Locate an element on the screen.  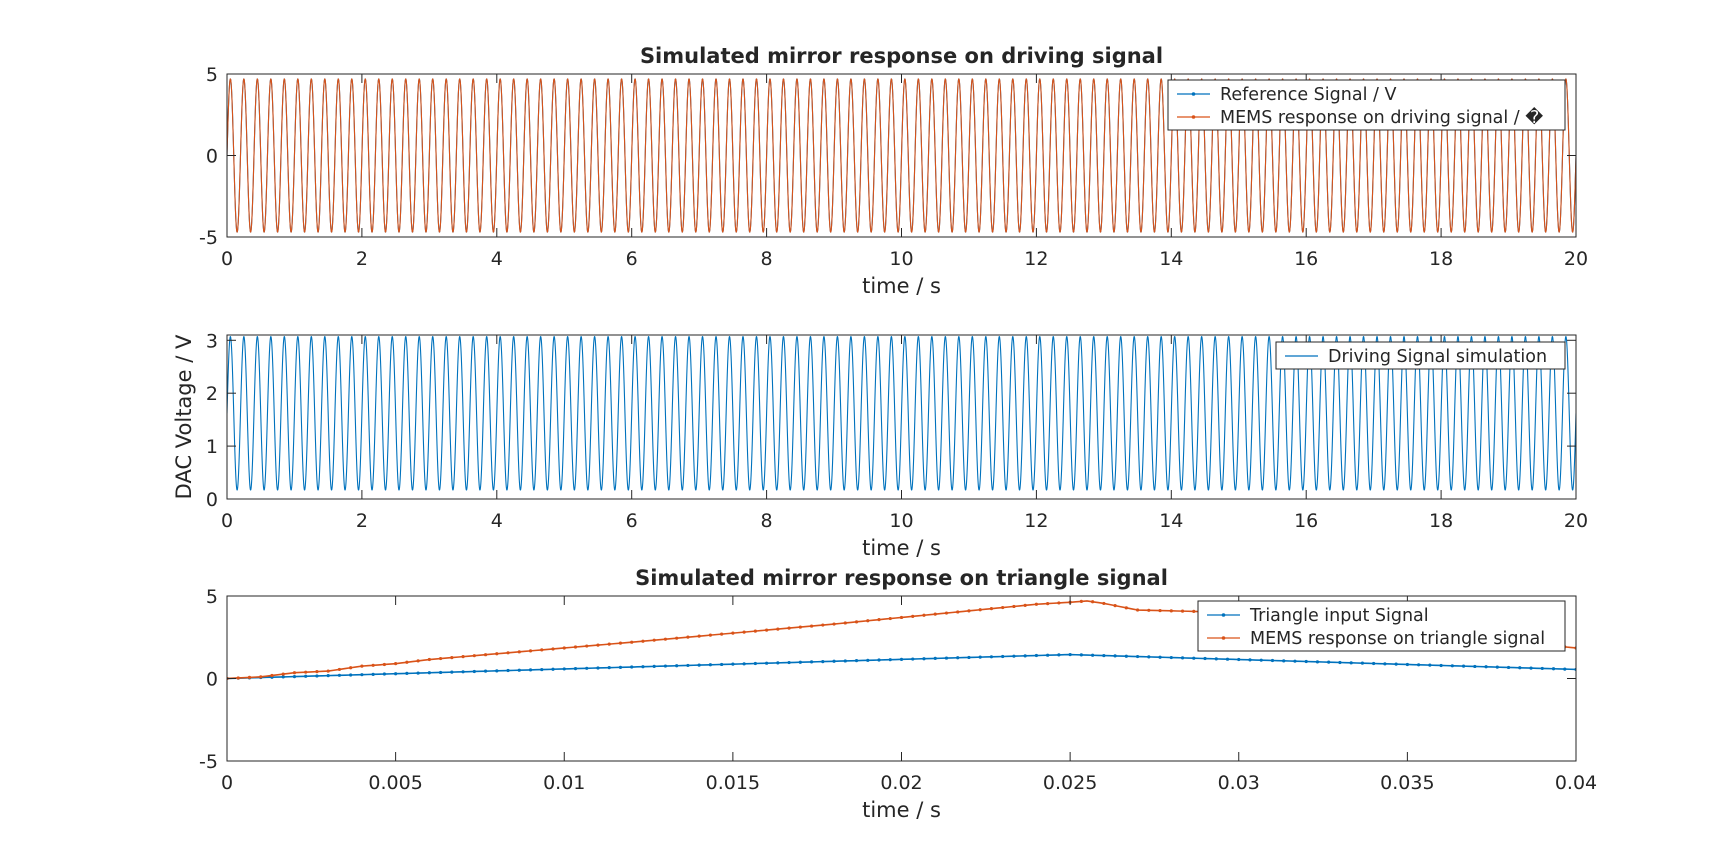
x-tick-label: 0.03 is located at coordinates (1239, 783).